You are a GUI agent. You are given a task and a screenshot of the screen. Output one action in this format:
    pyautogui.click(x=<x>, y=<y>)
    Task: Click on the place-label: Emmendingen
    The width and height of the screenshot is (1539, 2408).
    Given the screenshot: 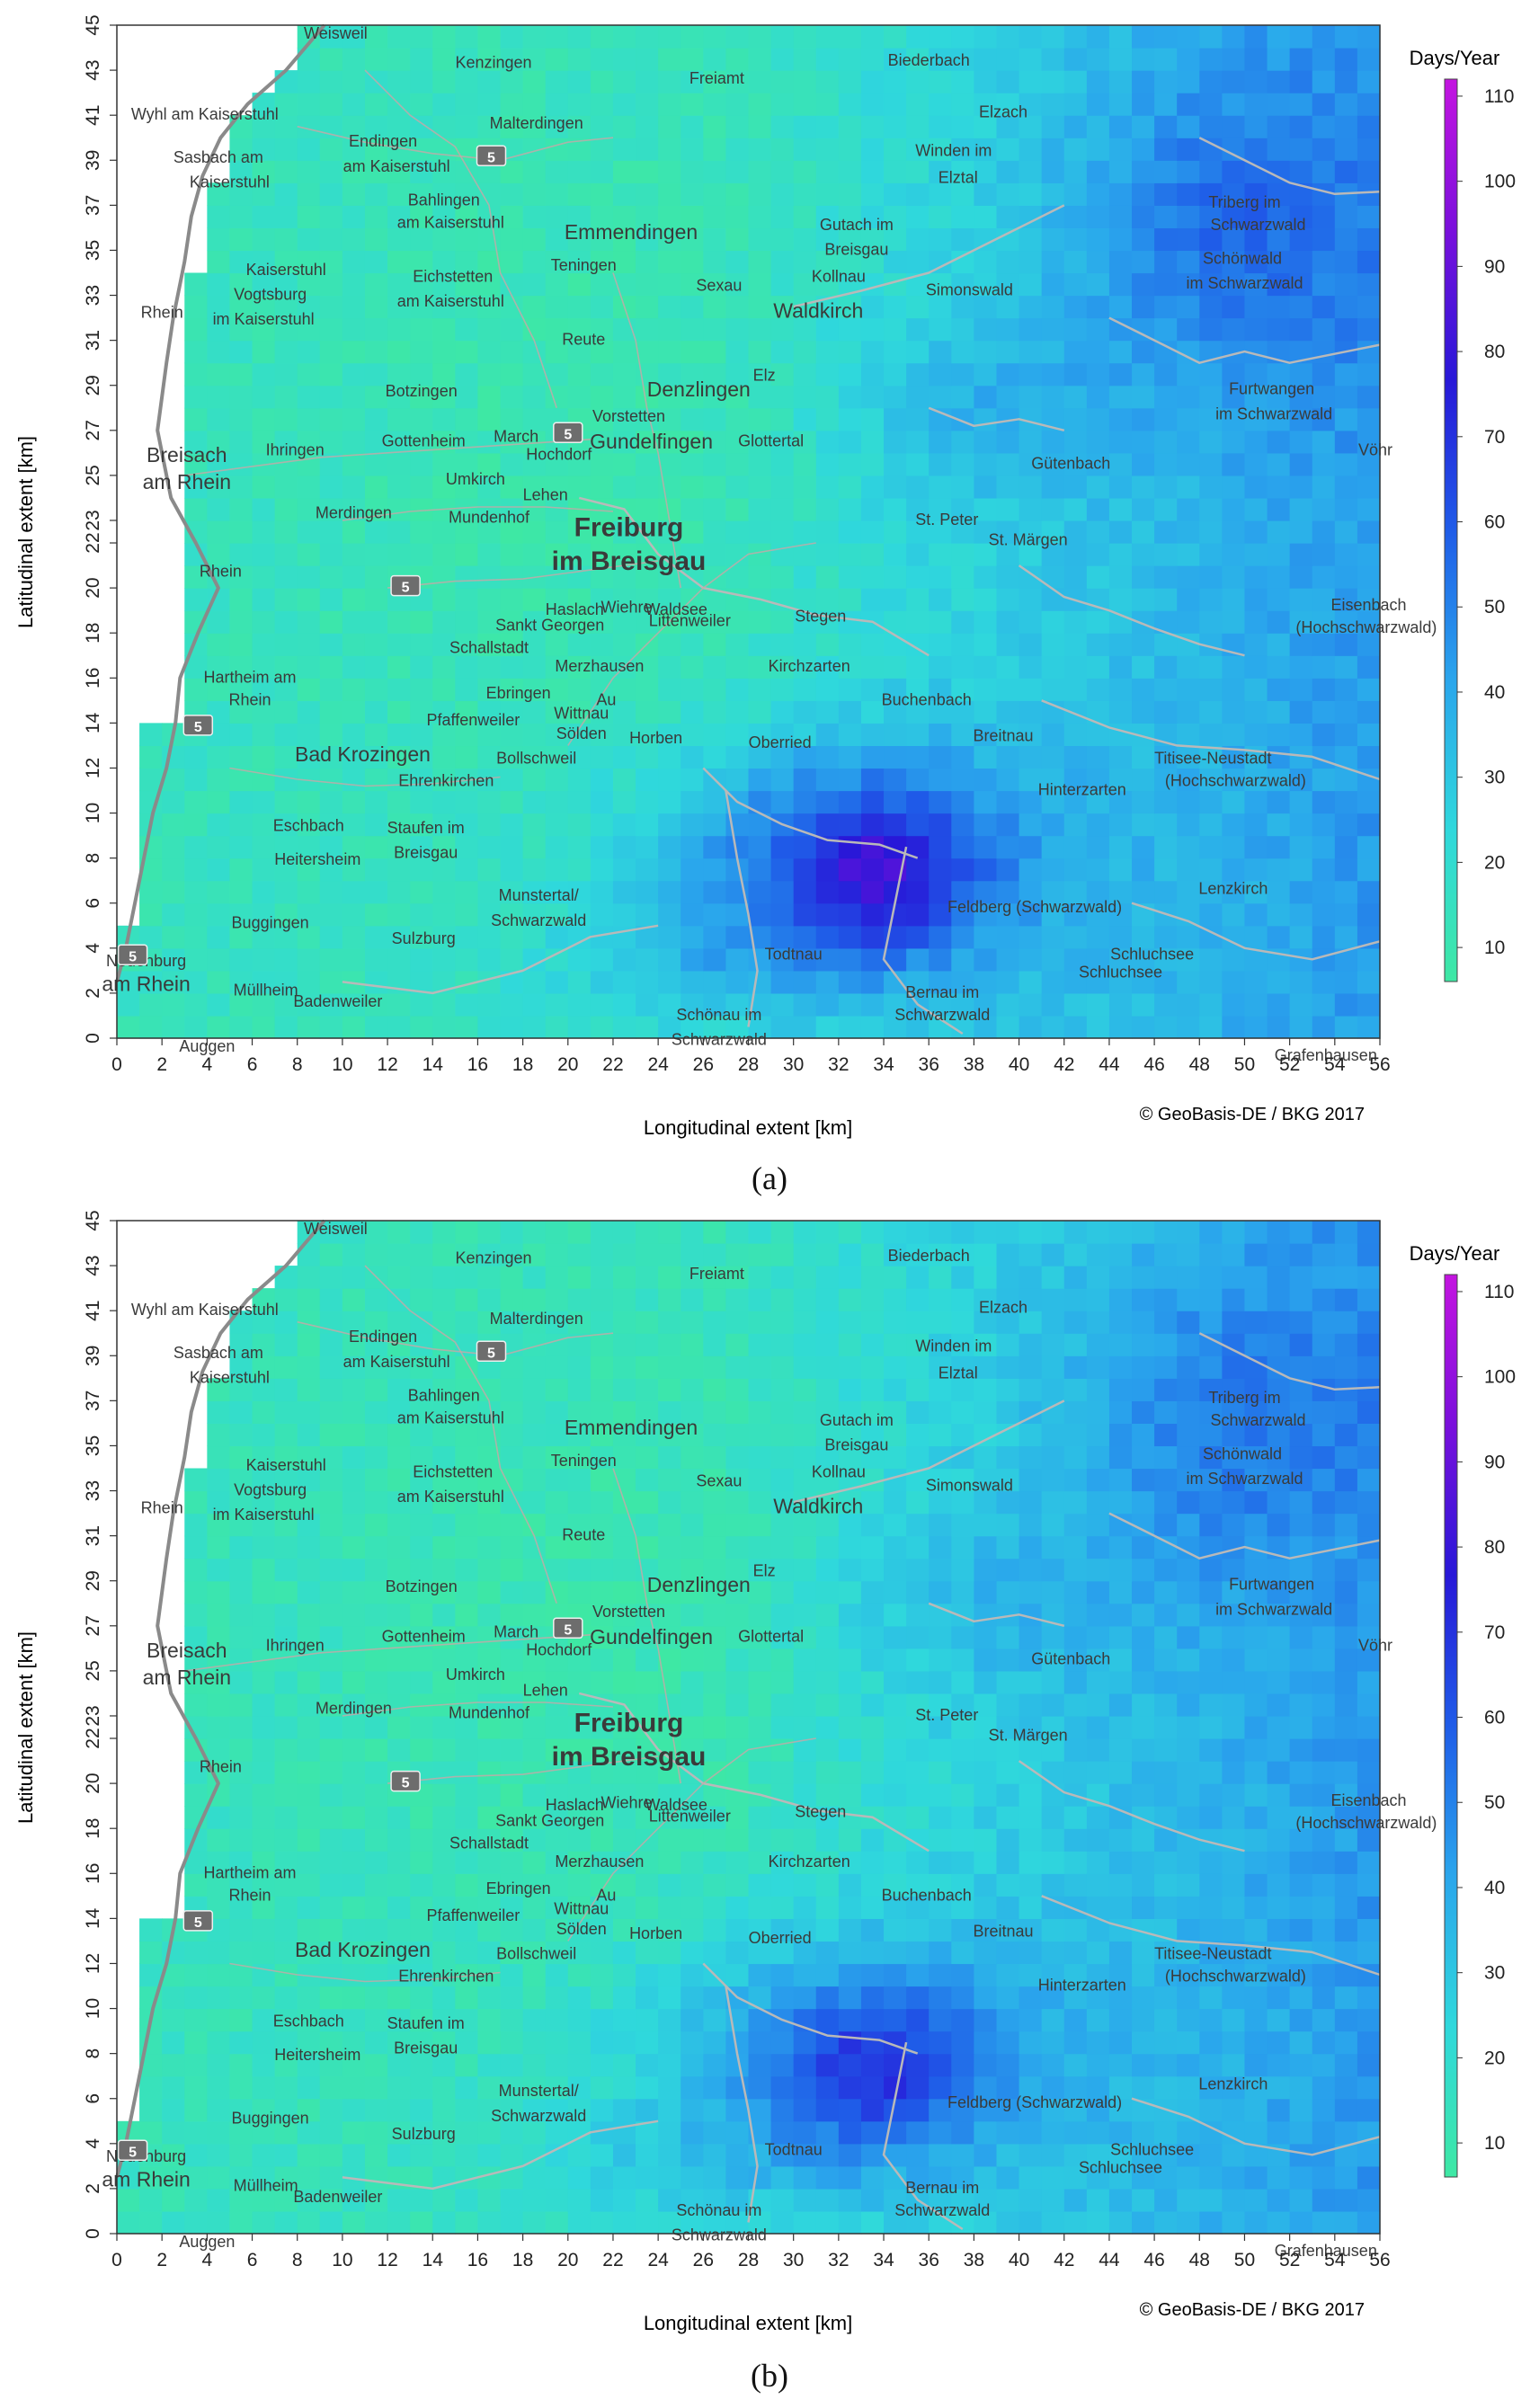 What is the action you would take?
    pyautogui.click(x=631, y=232)
    